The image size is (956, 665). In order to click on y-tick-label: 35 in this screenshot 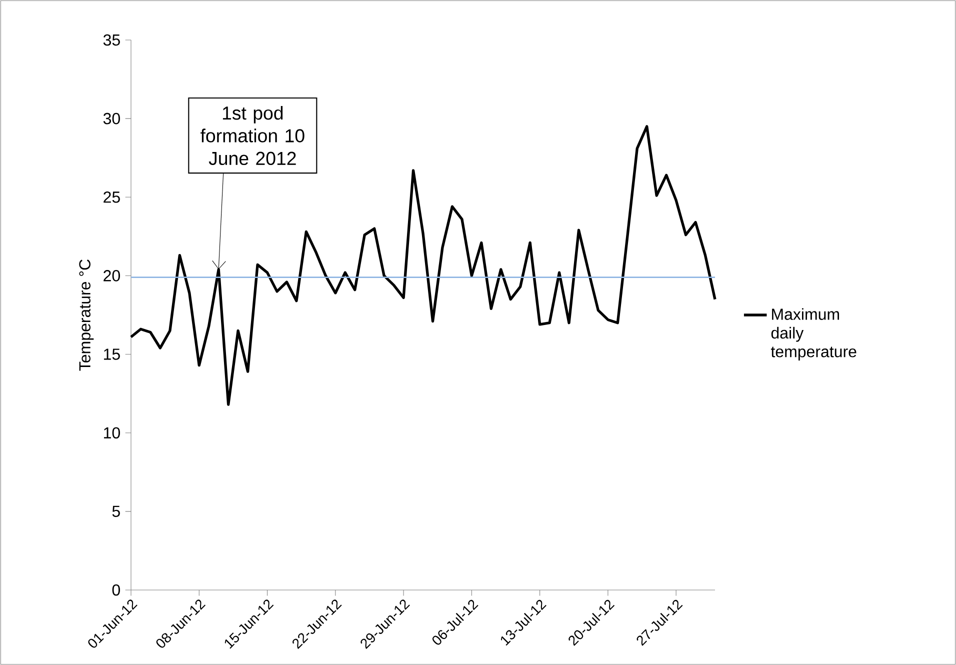, I will do `click(111, 40)`.